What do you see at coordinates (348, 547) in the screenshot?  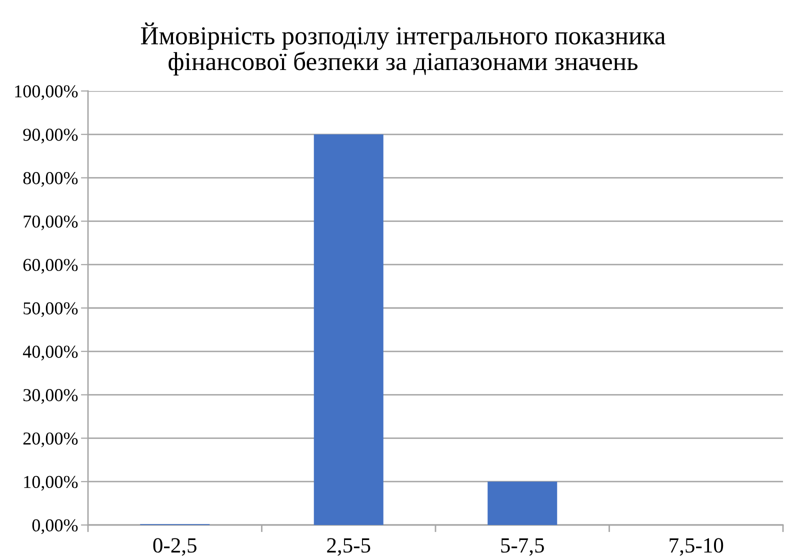 I see `x-tick-label: 2,5-5` at bounding box center [348, 547].